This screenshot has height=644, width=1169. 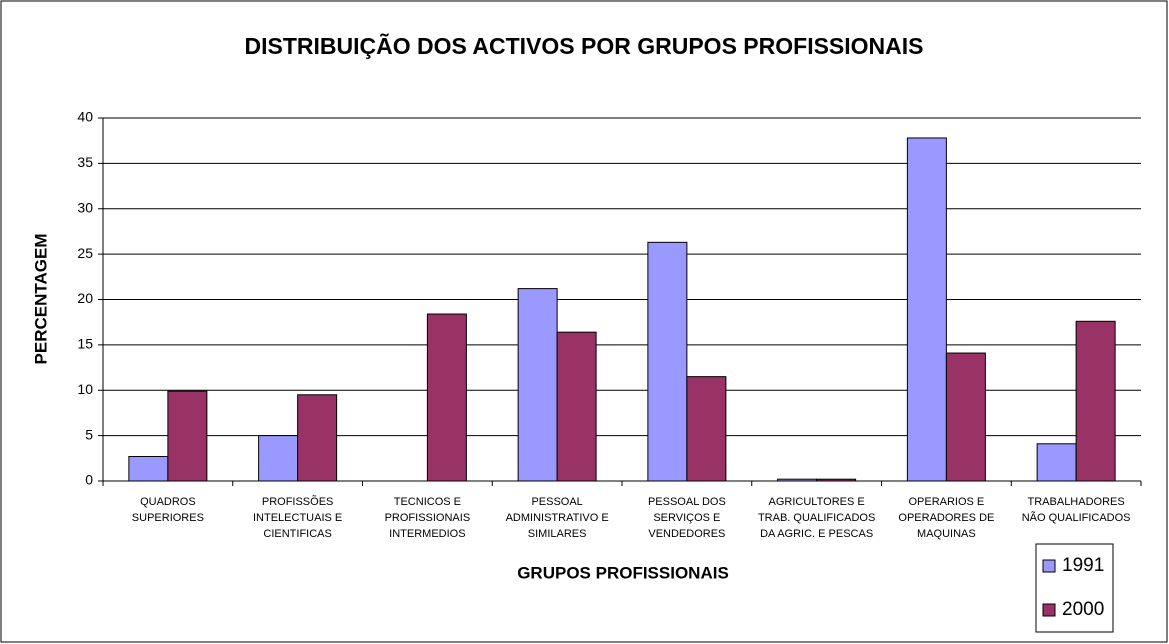 I want to click on y-tick-label: 10, so click(x=85, y=389).